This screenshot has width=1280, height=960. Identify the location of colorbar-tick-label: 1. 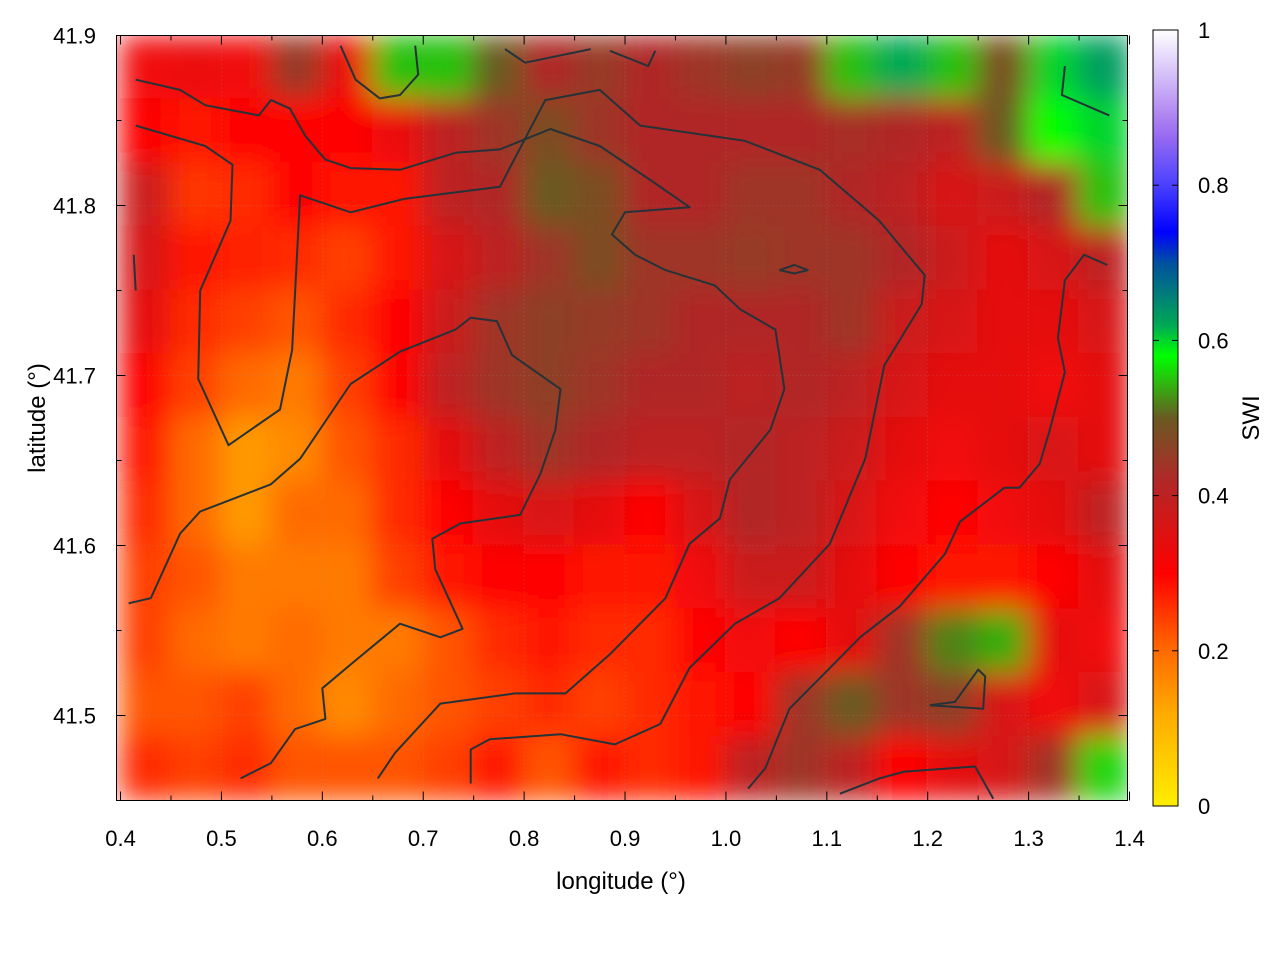
(1204, 30).